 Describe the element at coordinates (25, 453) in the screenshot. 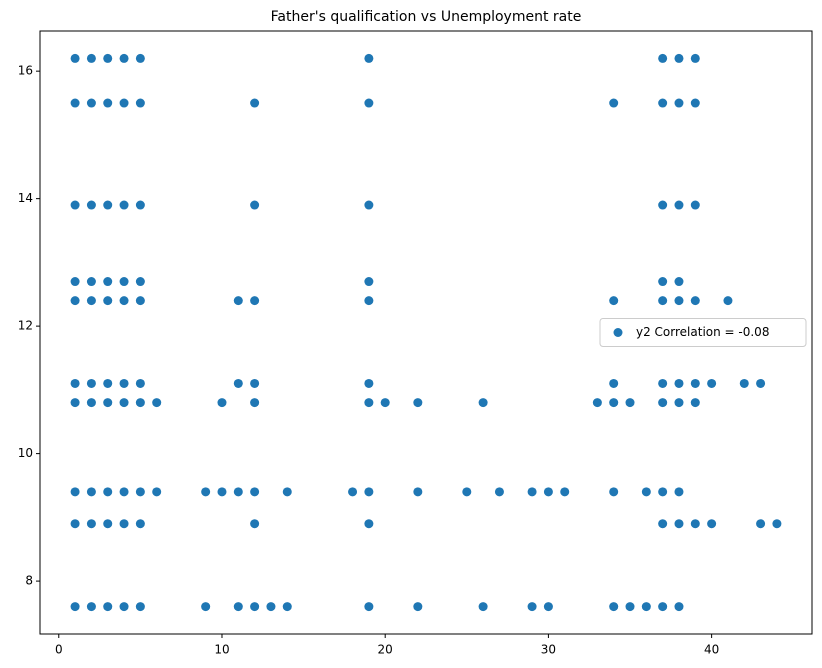

I see `y-tick-label: 10` at that location.